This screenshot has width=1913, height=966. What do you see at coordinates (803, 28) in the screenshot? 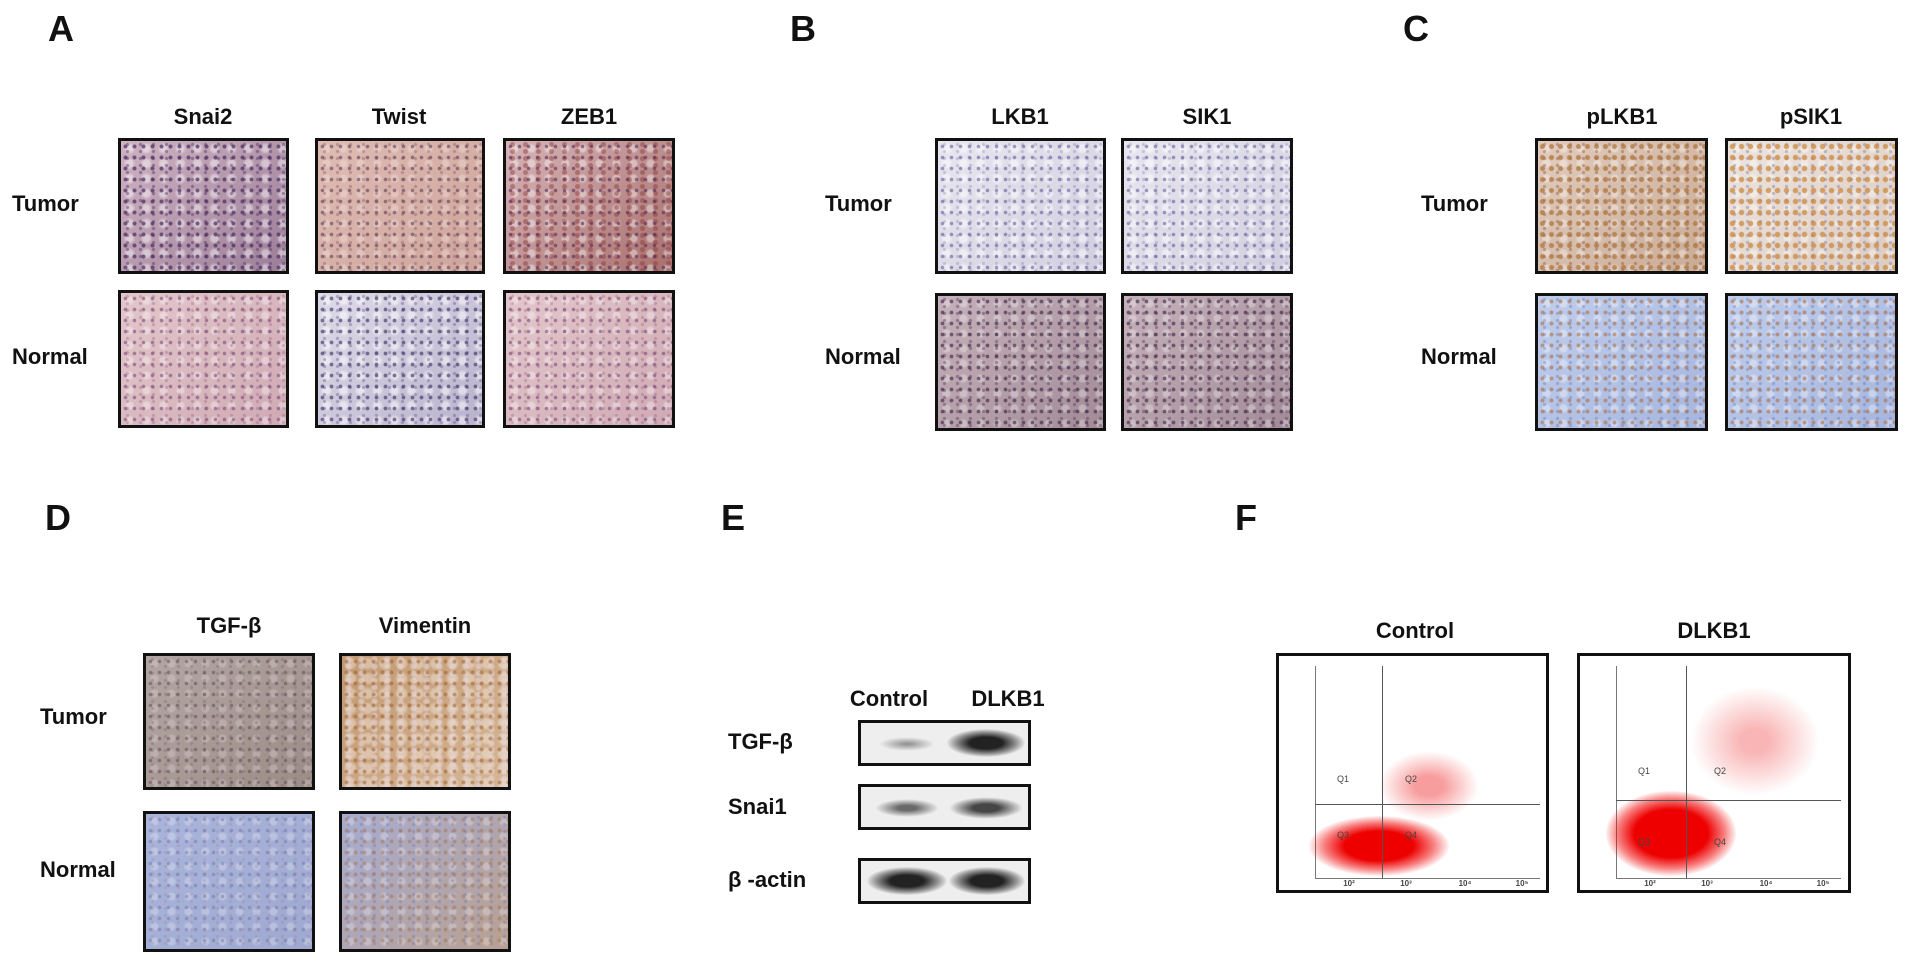
I see `panel-letter: B` at bounding box center [803, 28].